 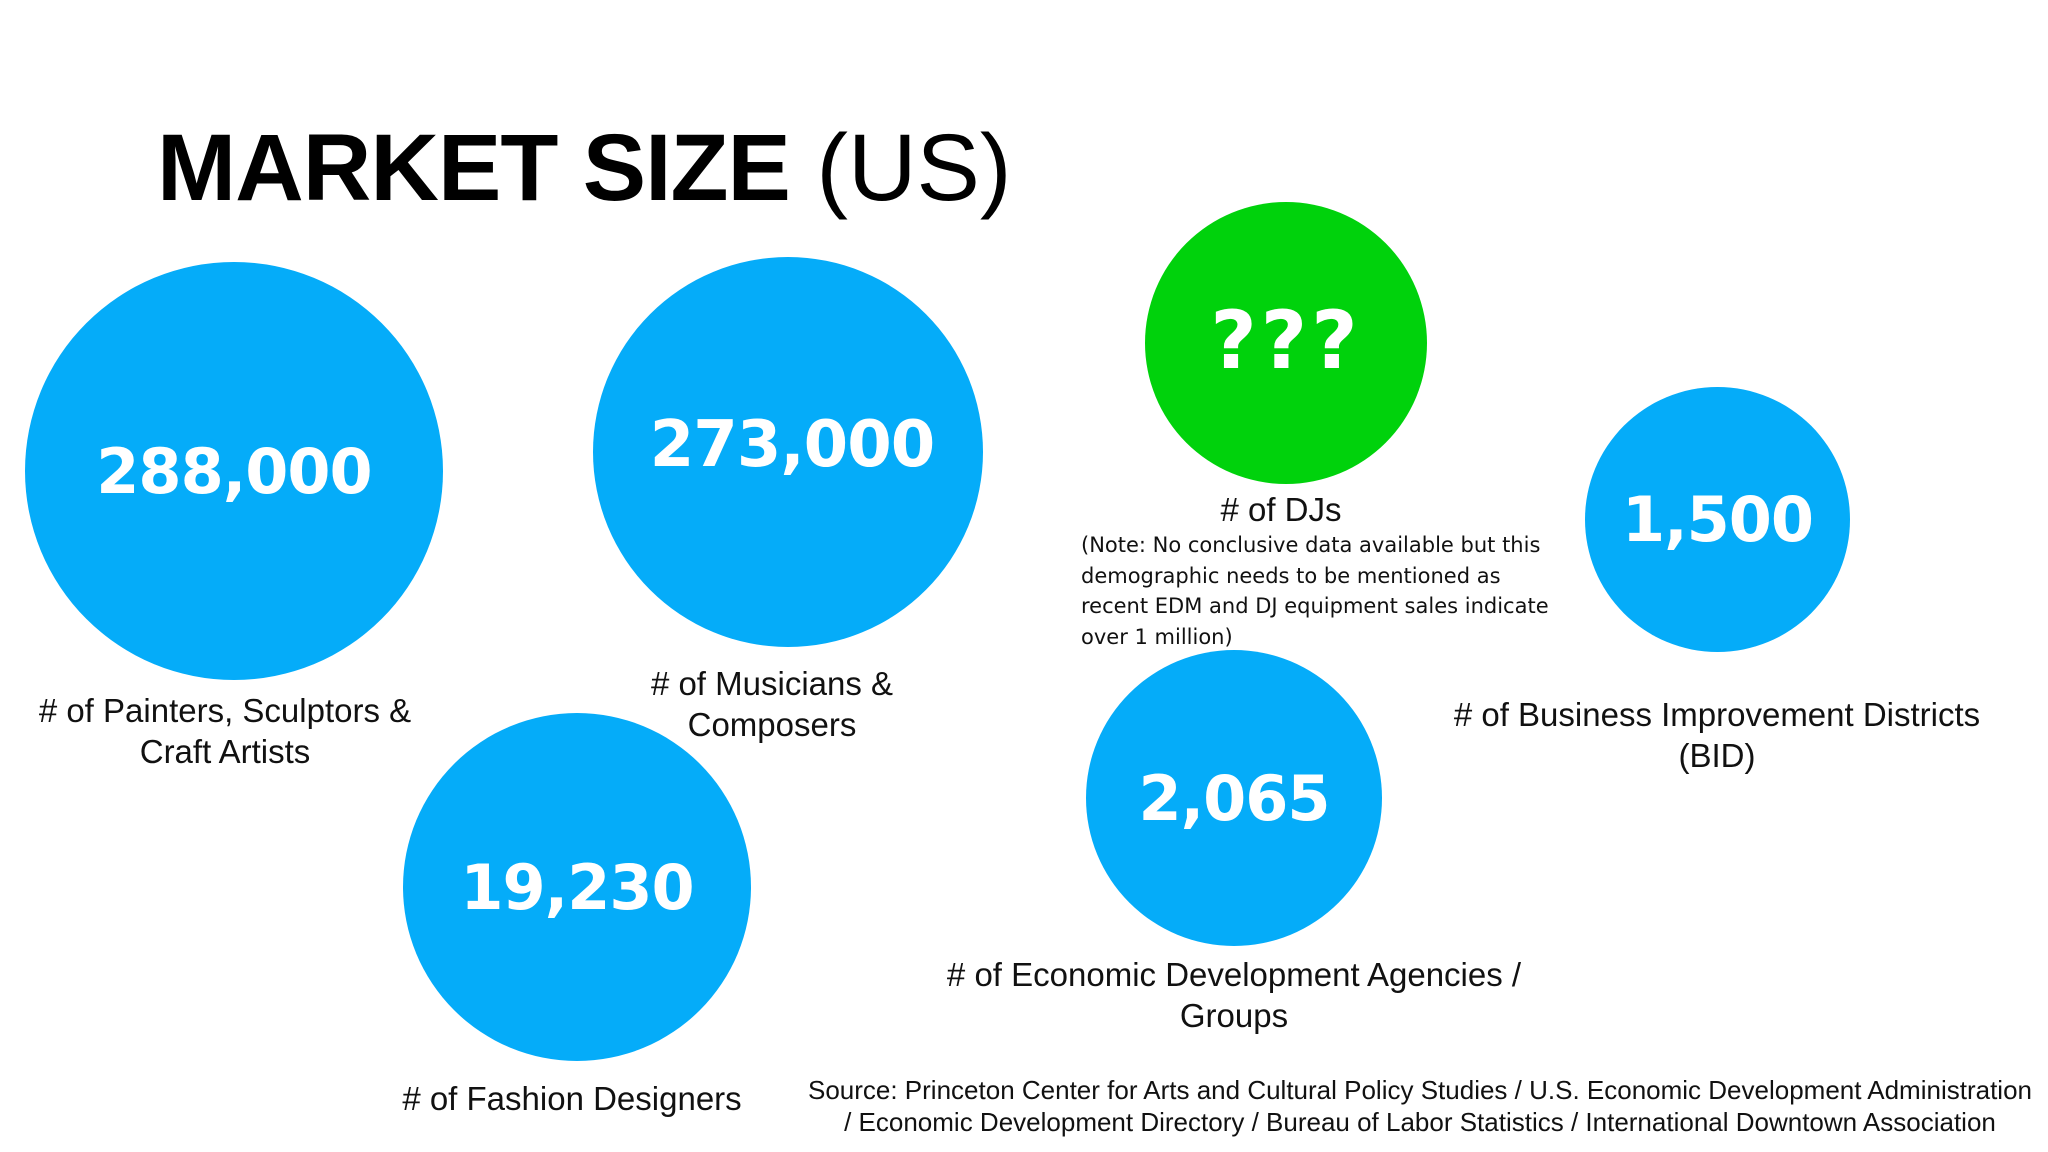 What do you see at coordinates (772, 683) in the screenshot?
I see `musicians-label-line-1: # of Musicians &` at bounding box center [772, 683].